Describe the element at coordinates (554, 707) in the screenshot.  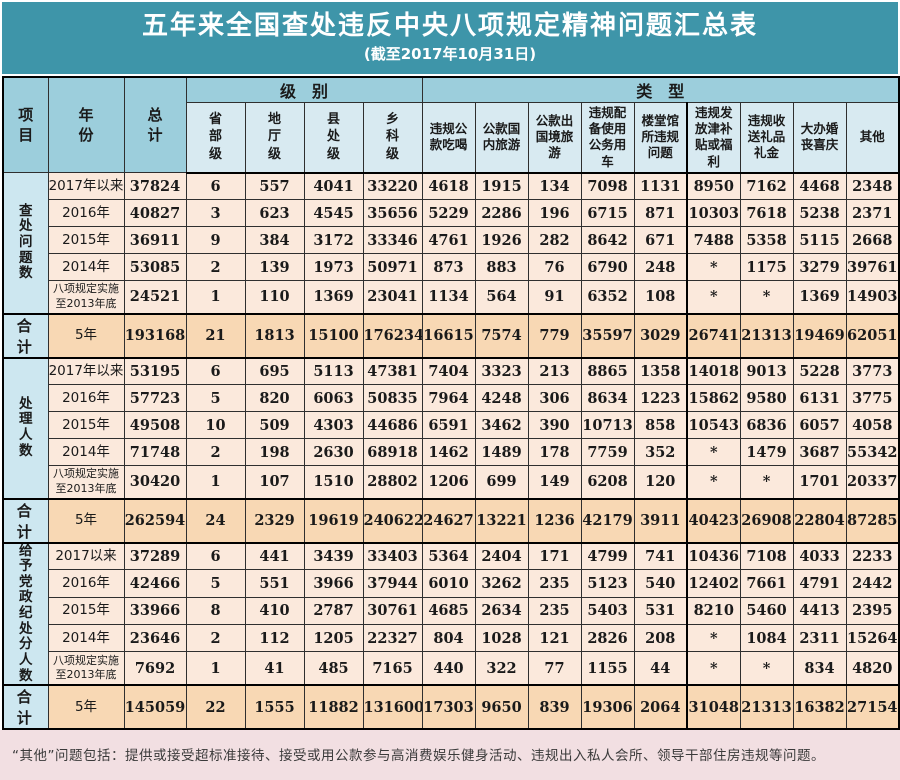
I see `value-cell: 839` at that location.